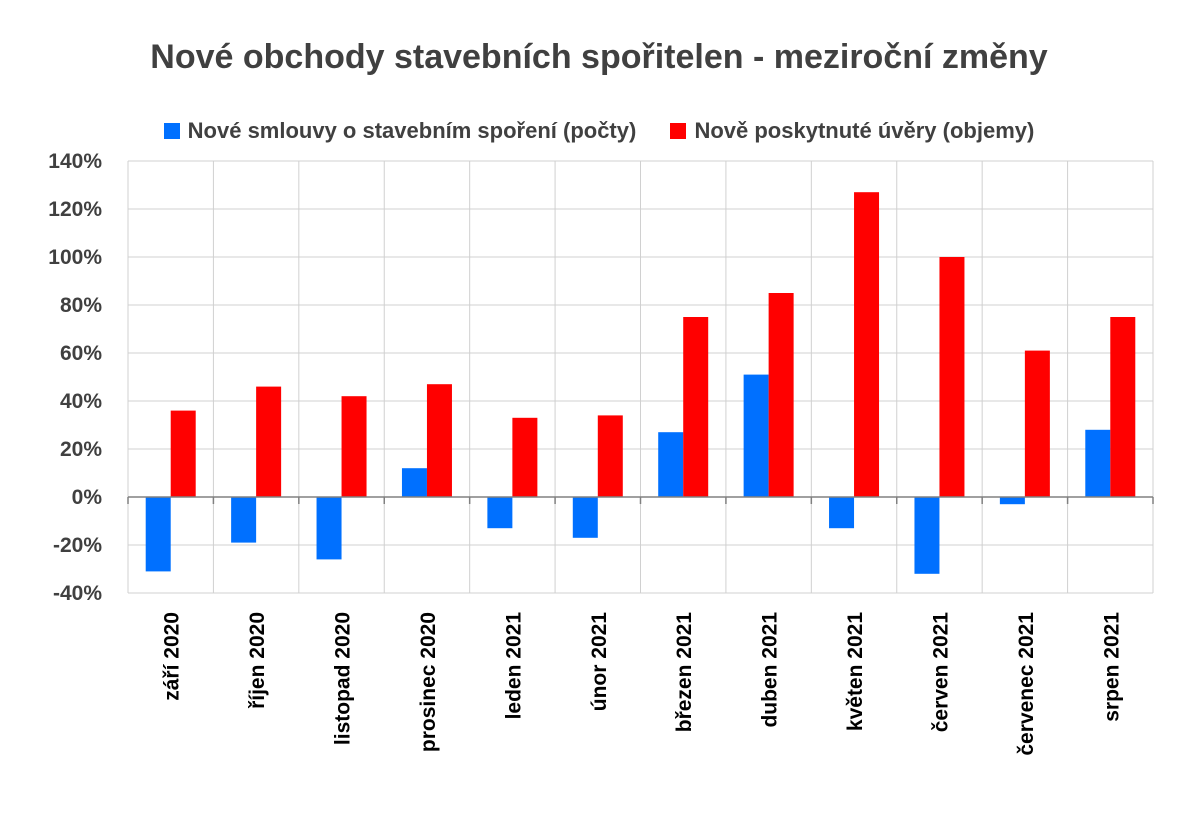  I want to click on x-category-label: únor 2021, so click(599, 662).